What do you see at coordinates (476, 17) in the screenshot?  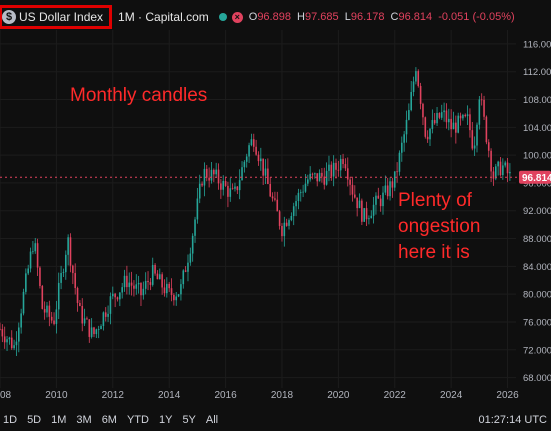 I see `change-value: -0.051 (-0.05%)` at bounding box center [476, 17].